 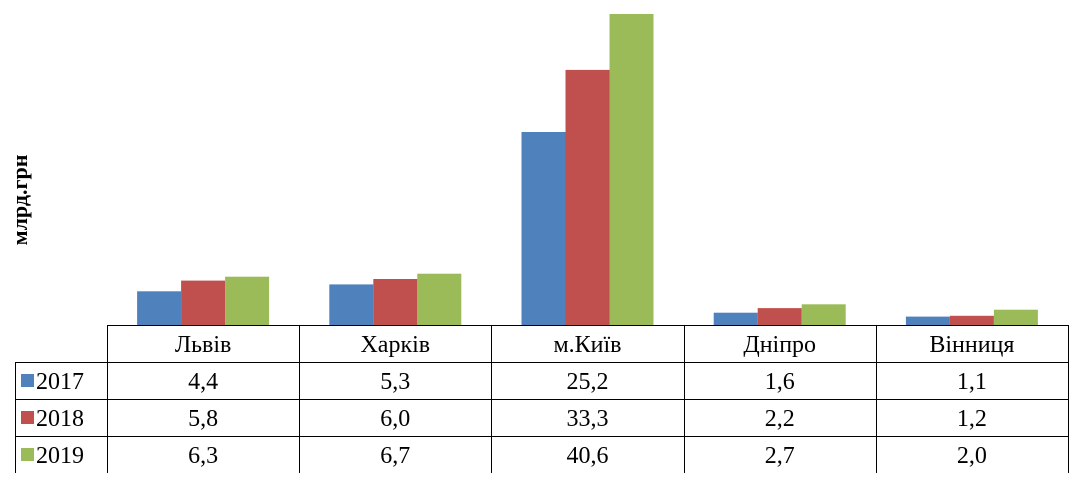 I want to click on legend-key-2019, so click(x=27, y=454).